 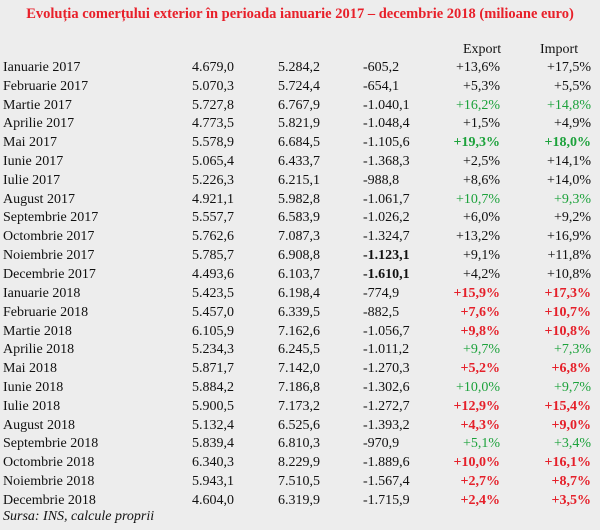 I want to click on import-change-cell: +8,7%, so click(x=571, y=481).